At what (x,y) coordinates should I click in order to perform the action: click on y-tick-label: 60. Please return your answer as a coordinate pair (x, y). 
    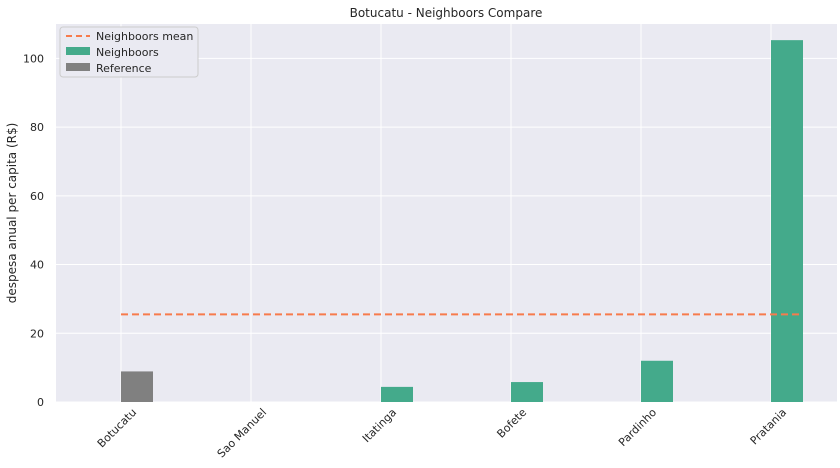
    Looking at the image, I should click on (37, 196).